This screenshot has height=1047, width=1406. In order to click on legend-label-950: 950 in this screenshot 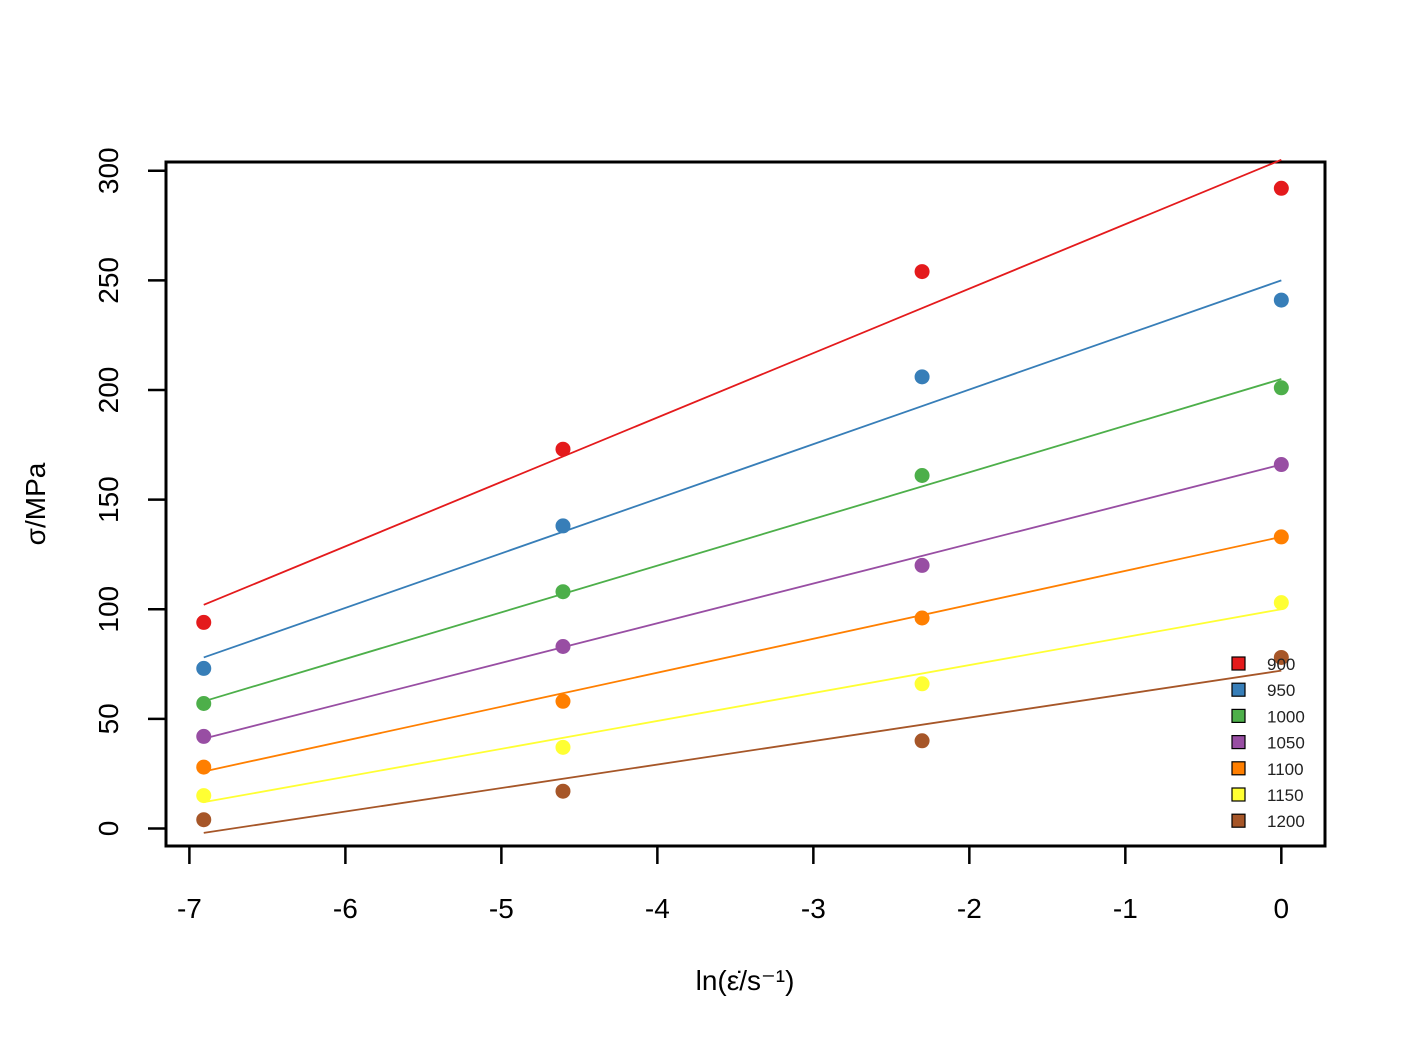, I will do `click(1281, 690)`.